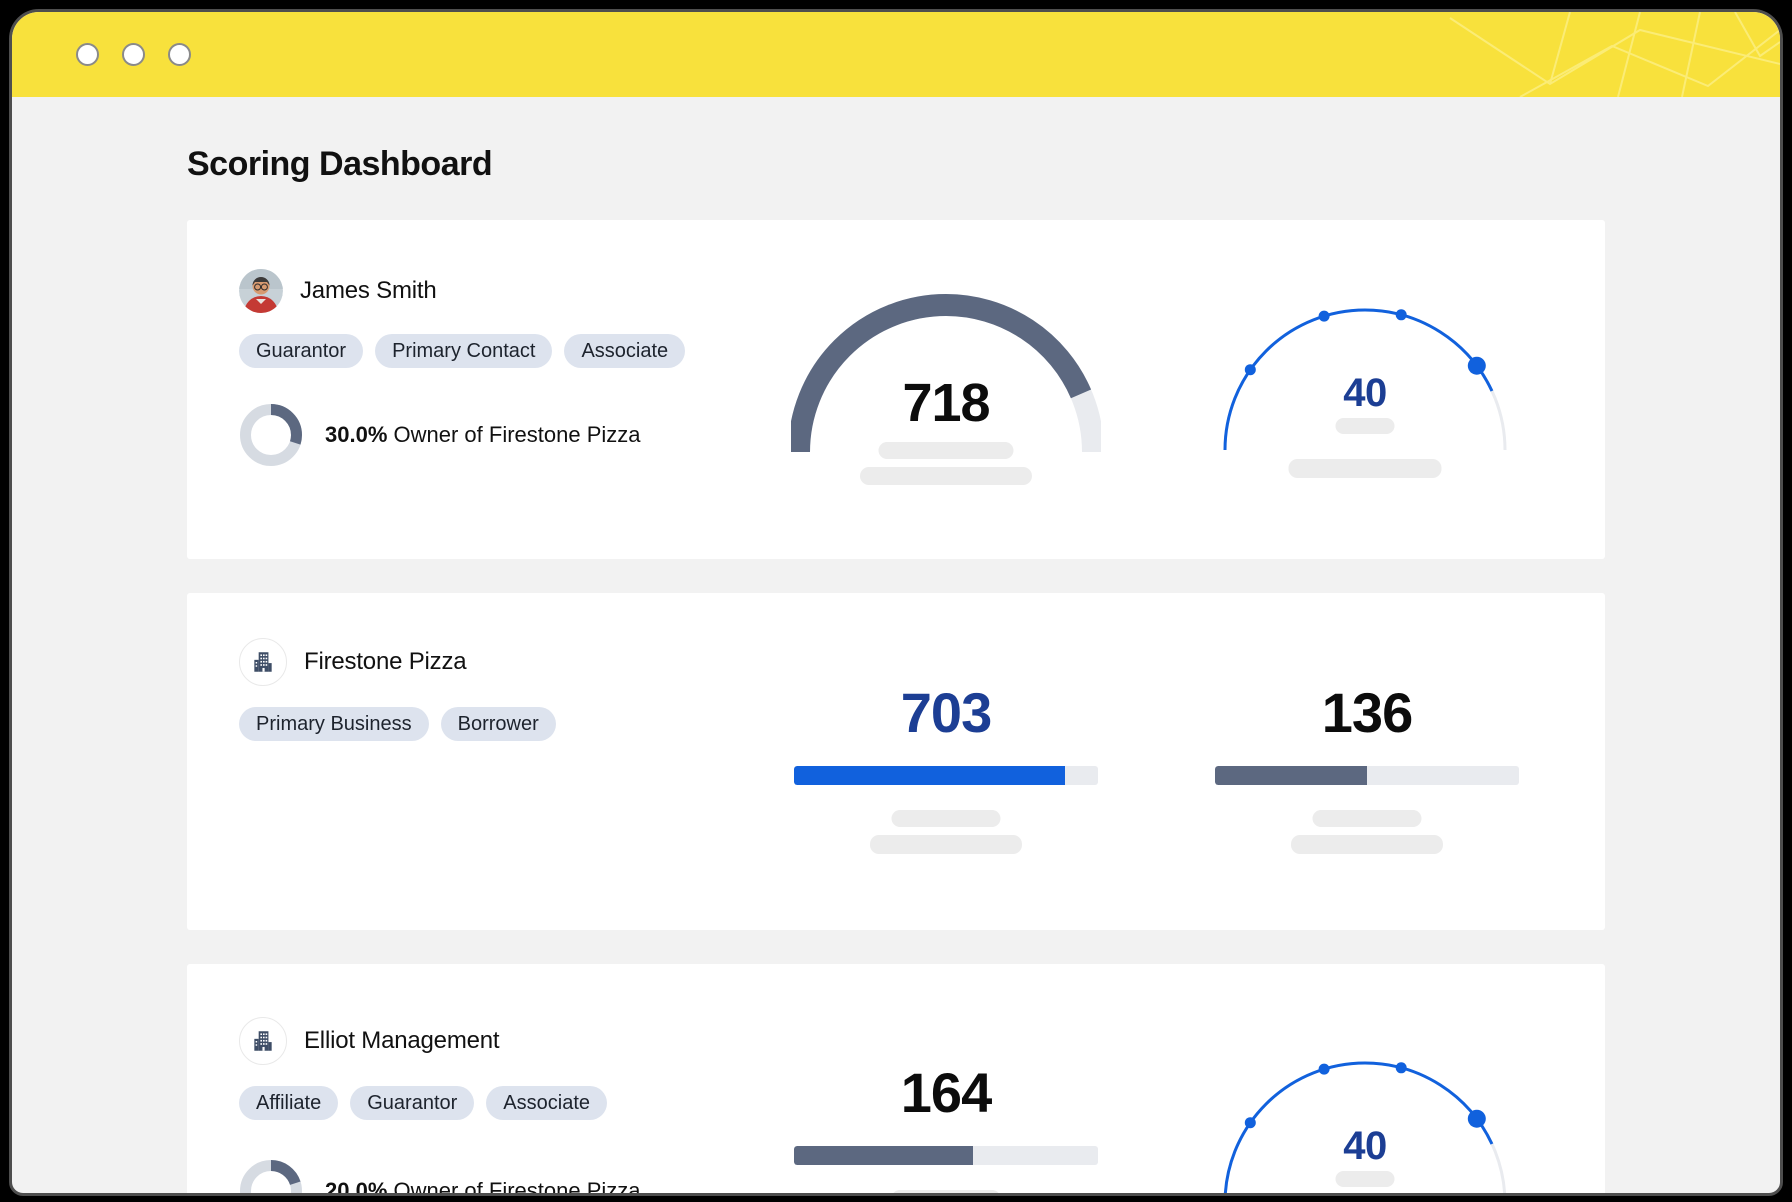 This screenshot has height=1202, width=1792. I want to click on tag-row: Affiliate Guarantor Associate, so click(922, 1103).